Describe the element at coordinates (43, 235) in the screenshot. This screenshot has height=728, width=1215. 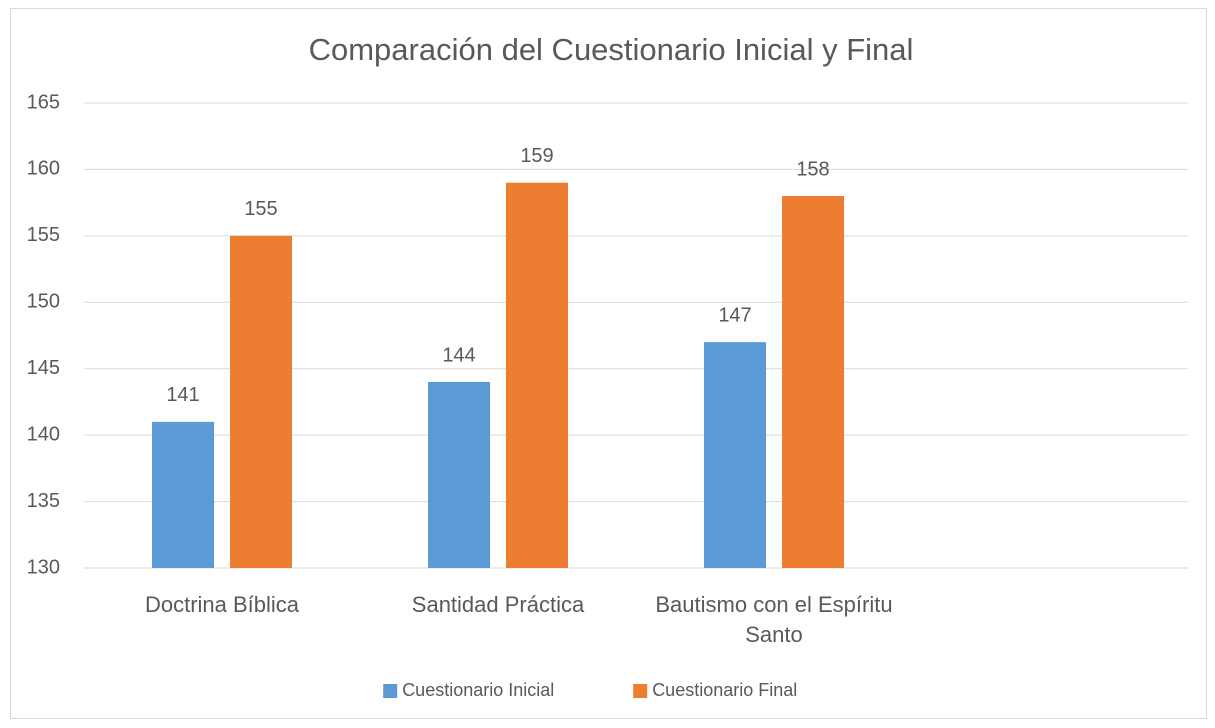
I see `y-tick-label: 155` at that location.